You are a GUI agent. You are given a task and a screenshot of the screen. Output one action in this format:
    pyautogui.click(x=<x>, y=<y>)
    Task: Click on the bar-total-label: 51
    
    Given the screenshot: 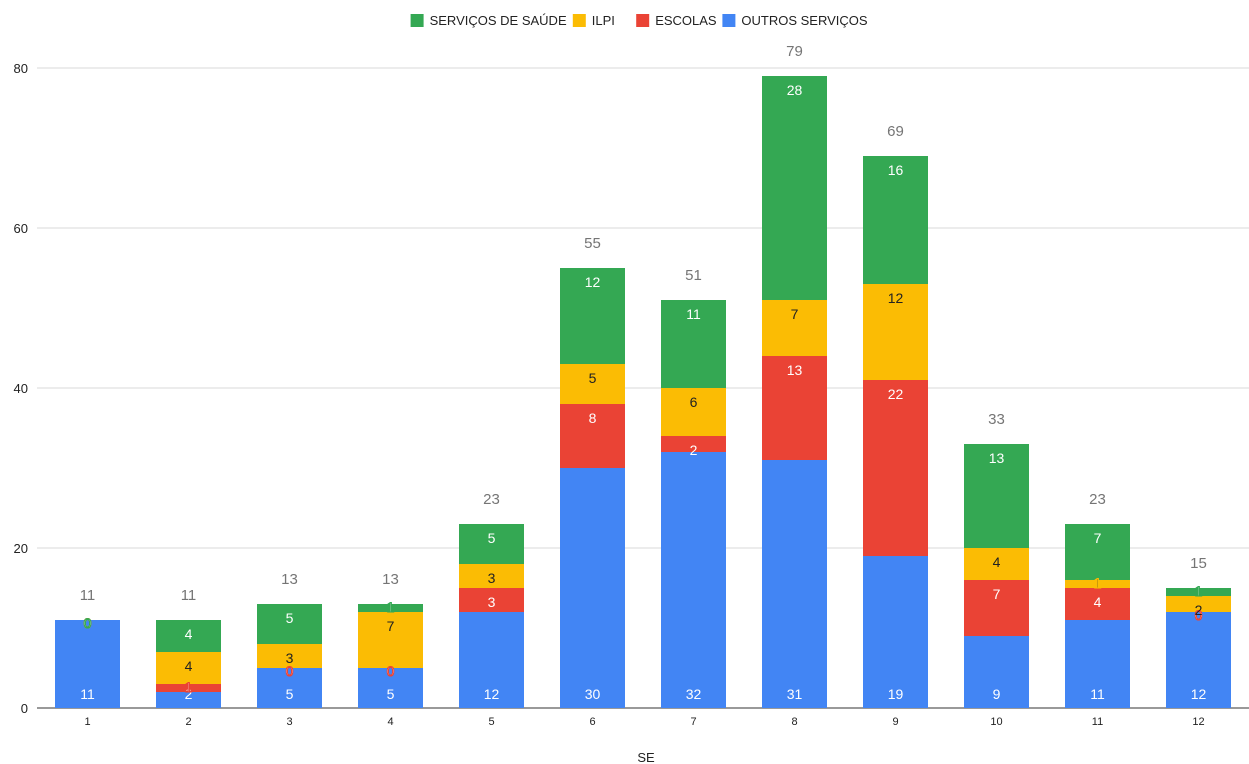 What is the action you would take?
    pyautogui.click(x=693, y=275)
    